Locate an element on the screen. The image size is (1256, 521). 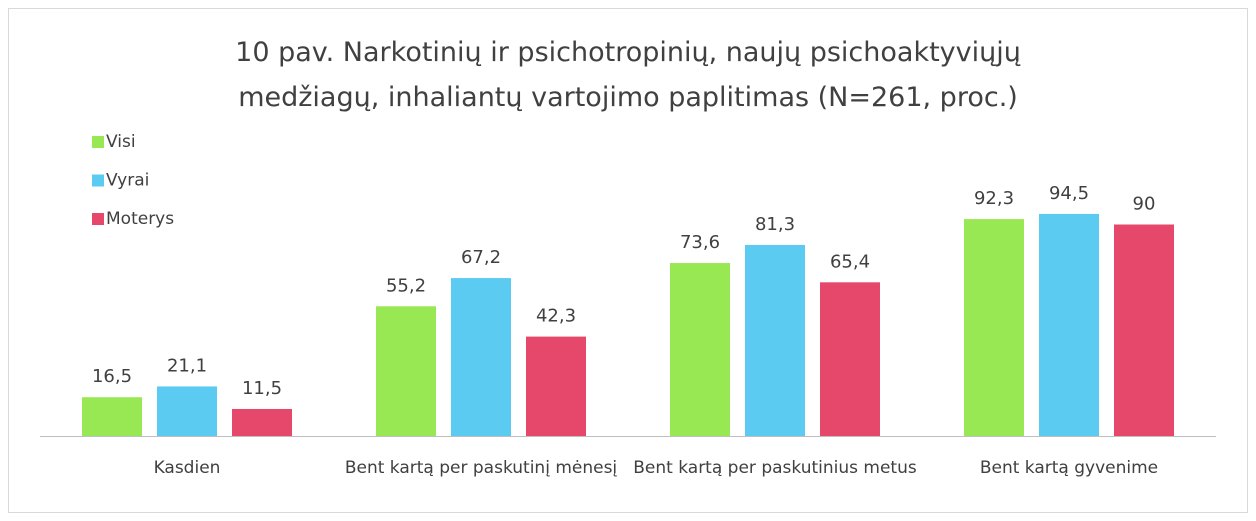
data-label: 81,3 is located at coordinates (775, 224).